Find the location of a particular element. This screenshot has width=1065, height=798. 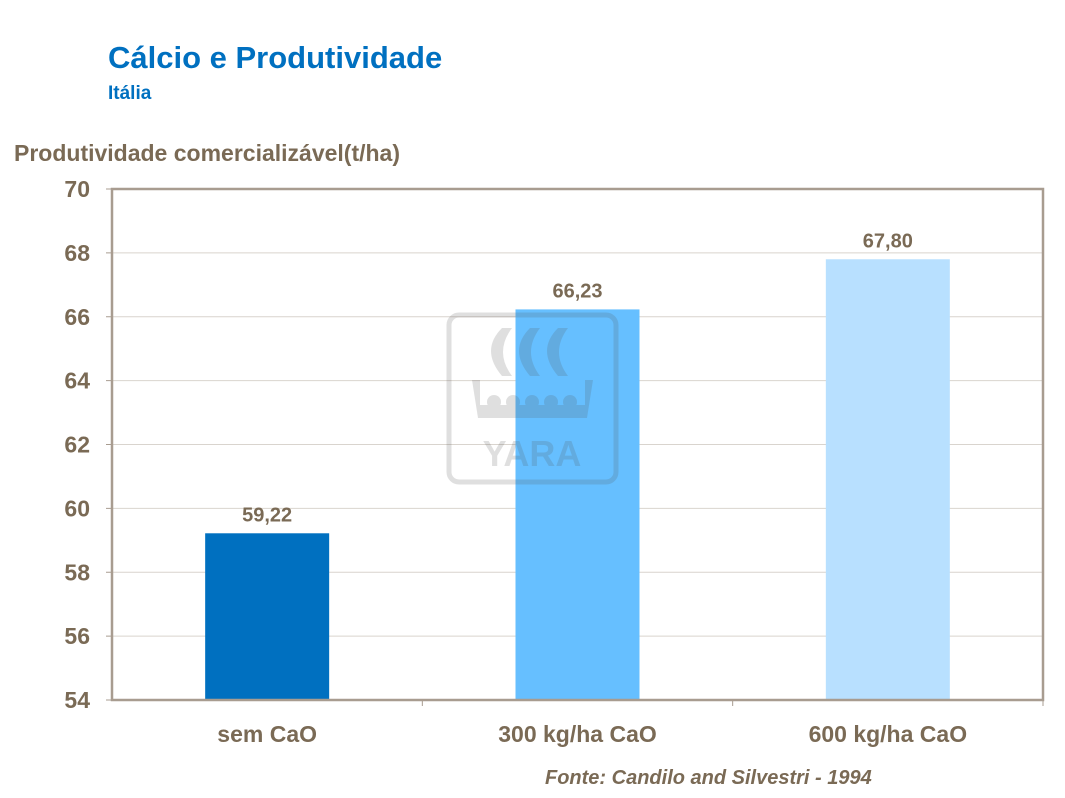

y-tick-label: 58 is located at coordinates (77, 572).